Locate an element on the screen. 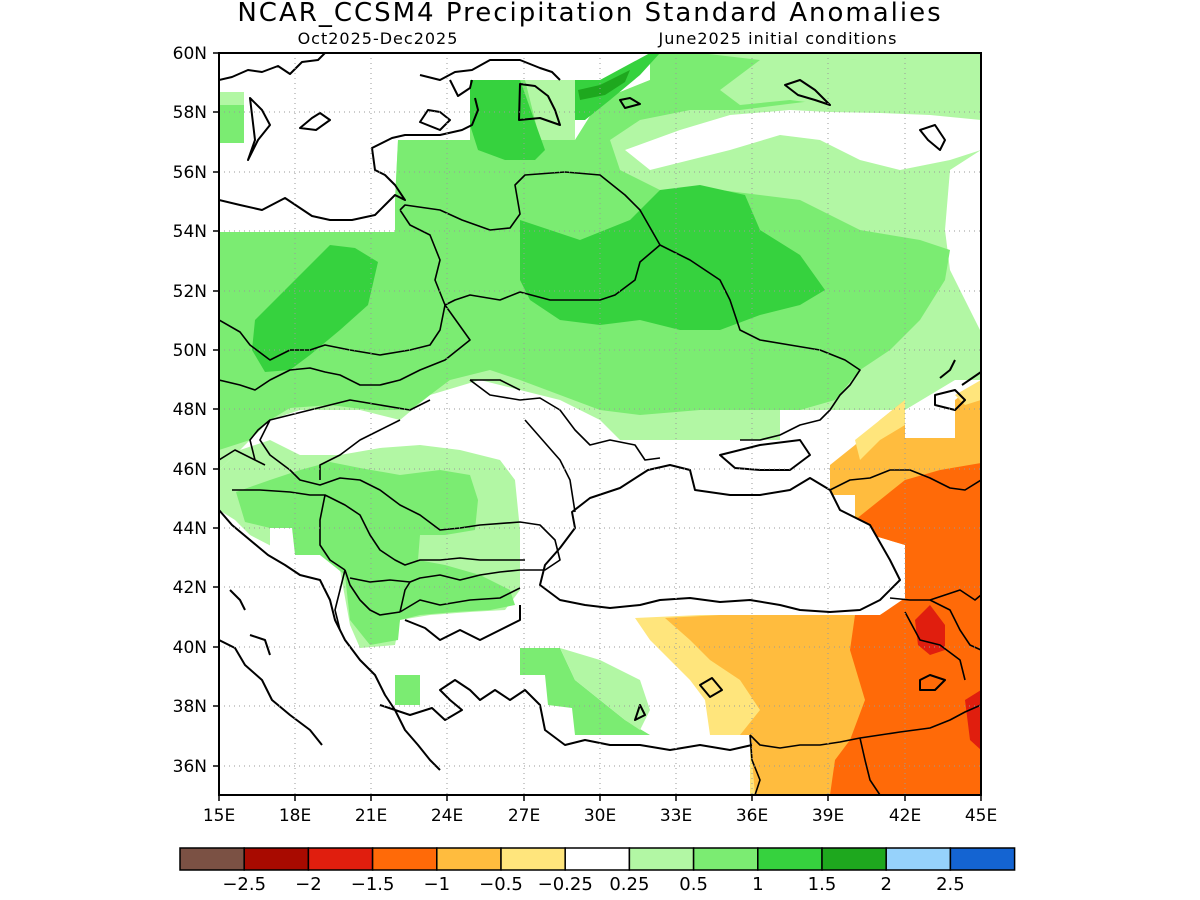 The width and height of the screenshot is (1200, 900). y-tick-label: 54N is located at coordinates (190, 232).